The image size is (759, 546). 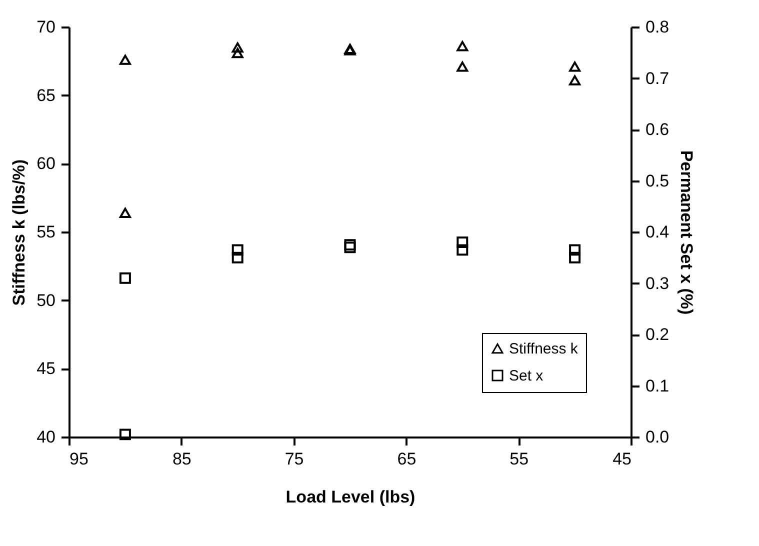 I want to click on y2-tick-label: 0.2, so click(x=658, y=334).